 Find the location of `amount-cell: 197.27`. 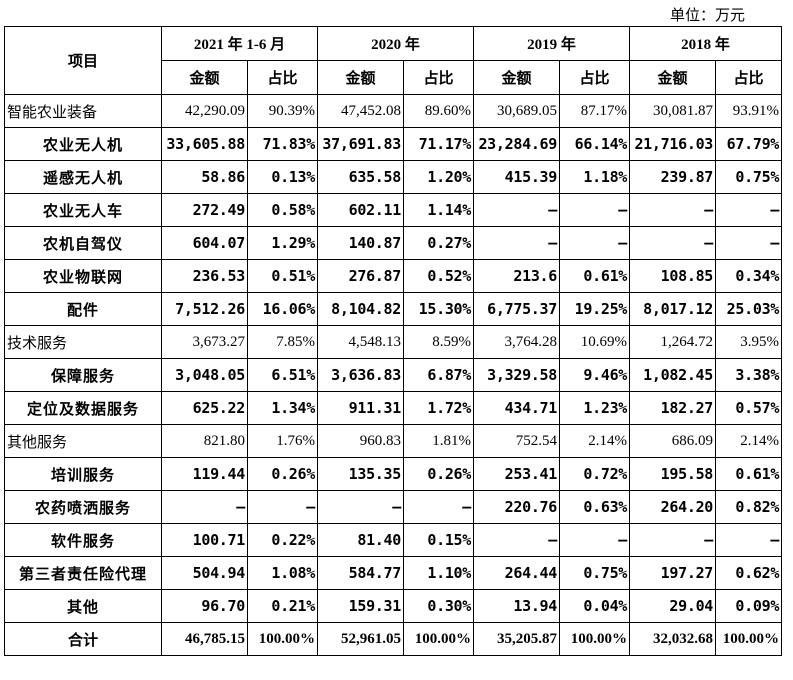

amount-cell: 197.27 is located at coordinates (673, 573).